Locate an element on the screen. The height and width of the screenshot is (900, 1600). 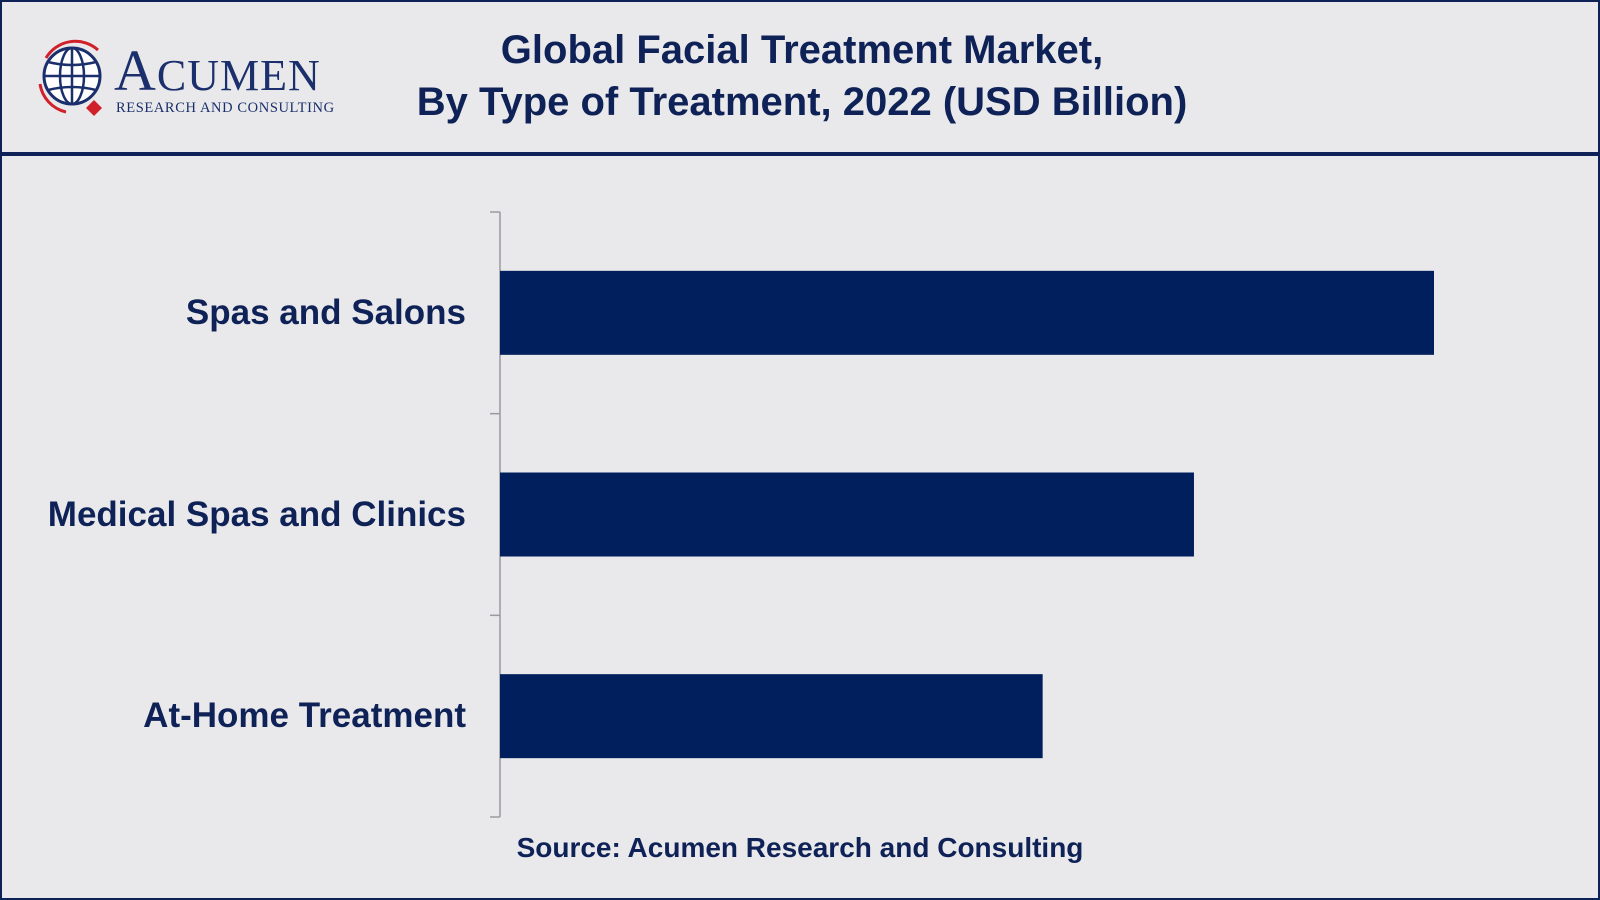
header-divider is located at coordinates (800, 154).